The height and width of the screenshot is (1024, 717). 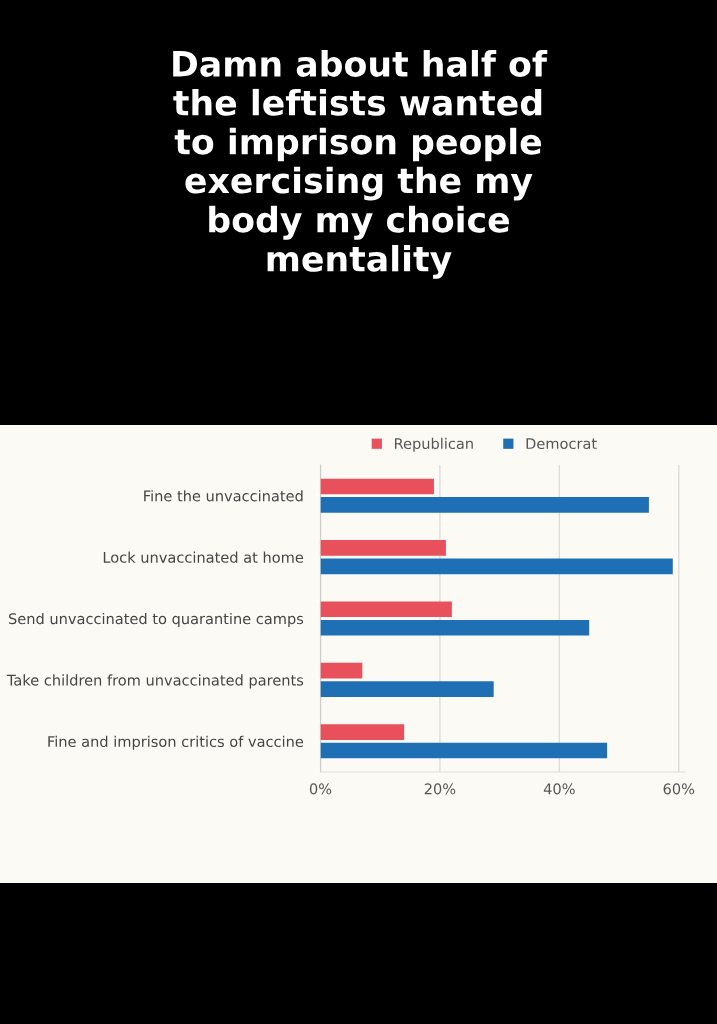 What do you see at coordinates (320, 789) in the screenshot?
I see `x-tick-label: 0%` at bounding box center [320, 789].